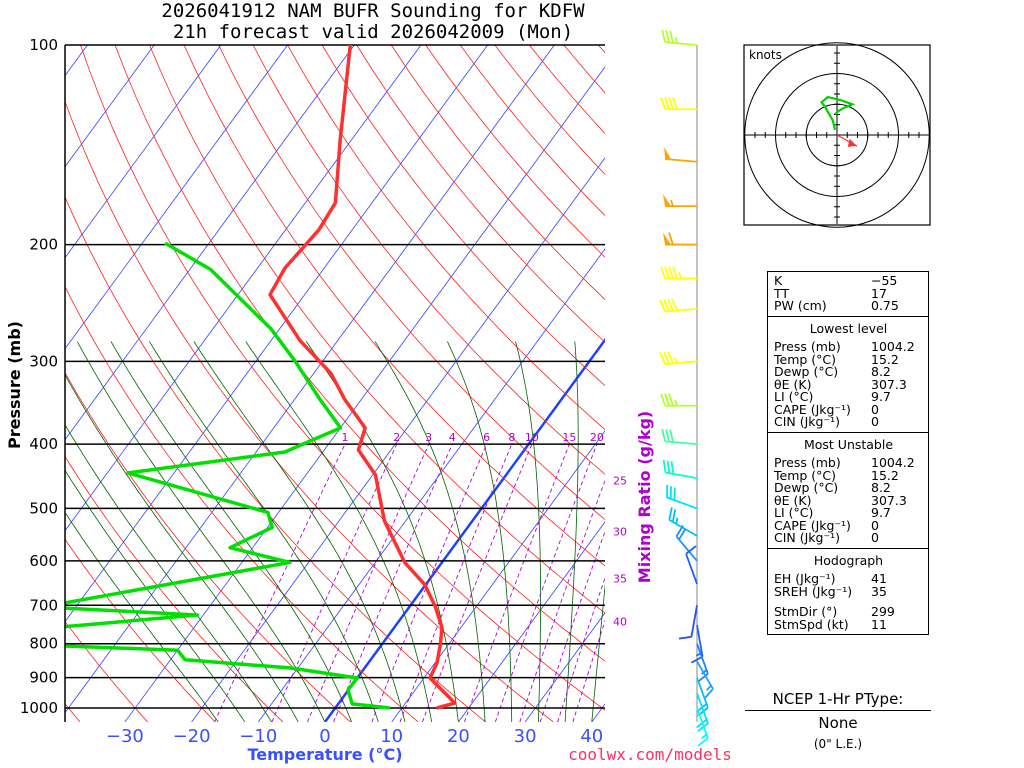 The height and width of the screenshot is (768, 1024). I want to click on y-tick-label: 300, so click(43, 361).